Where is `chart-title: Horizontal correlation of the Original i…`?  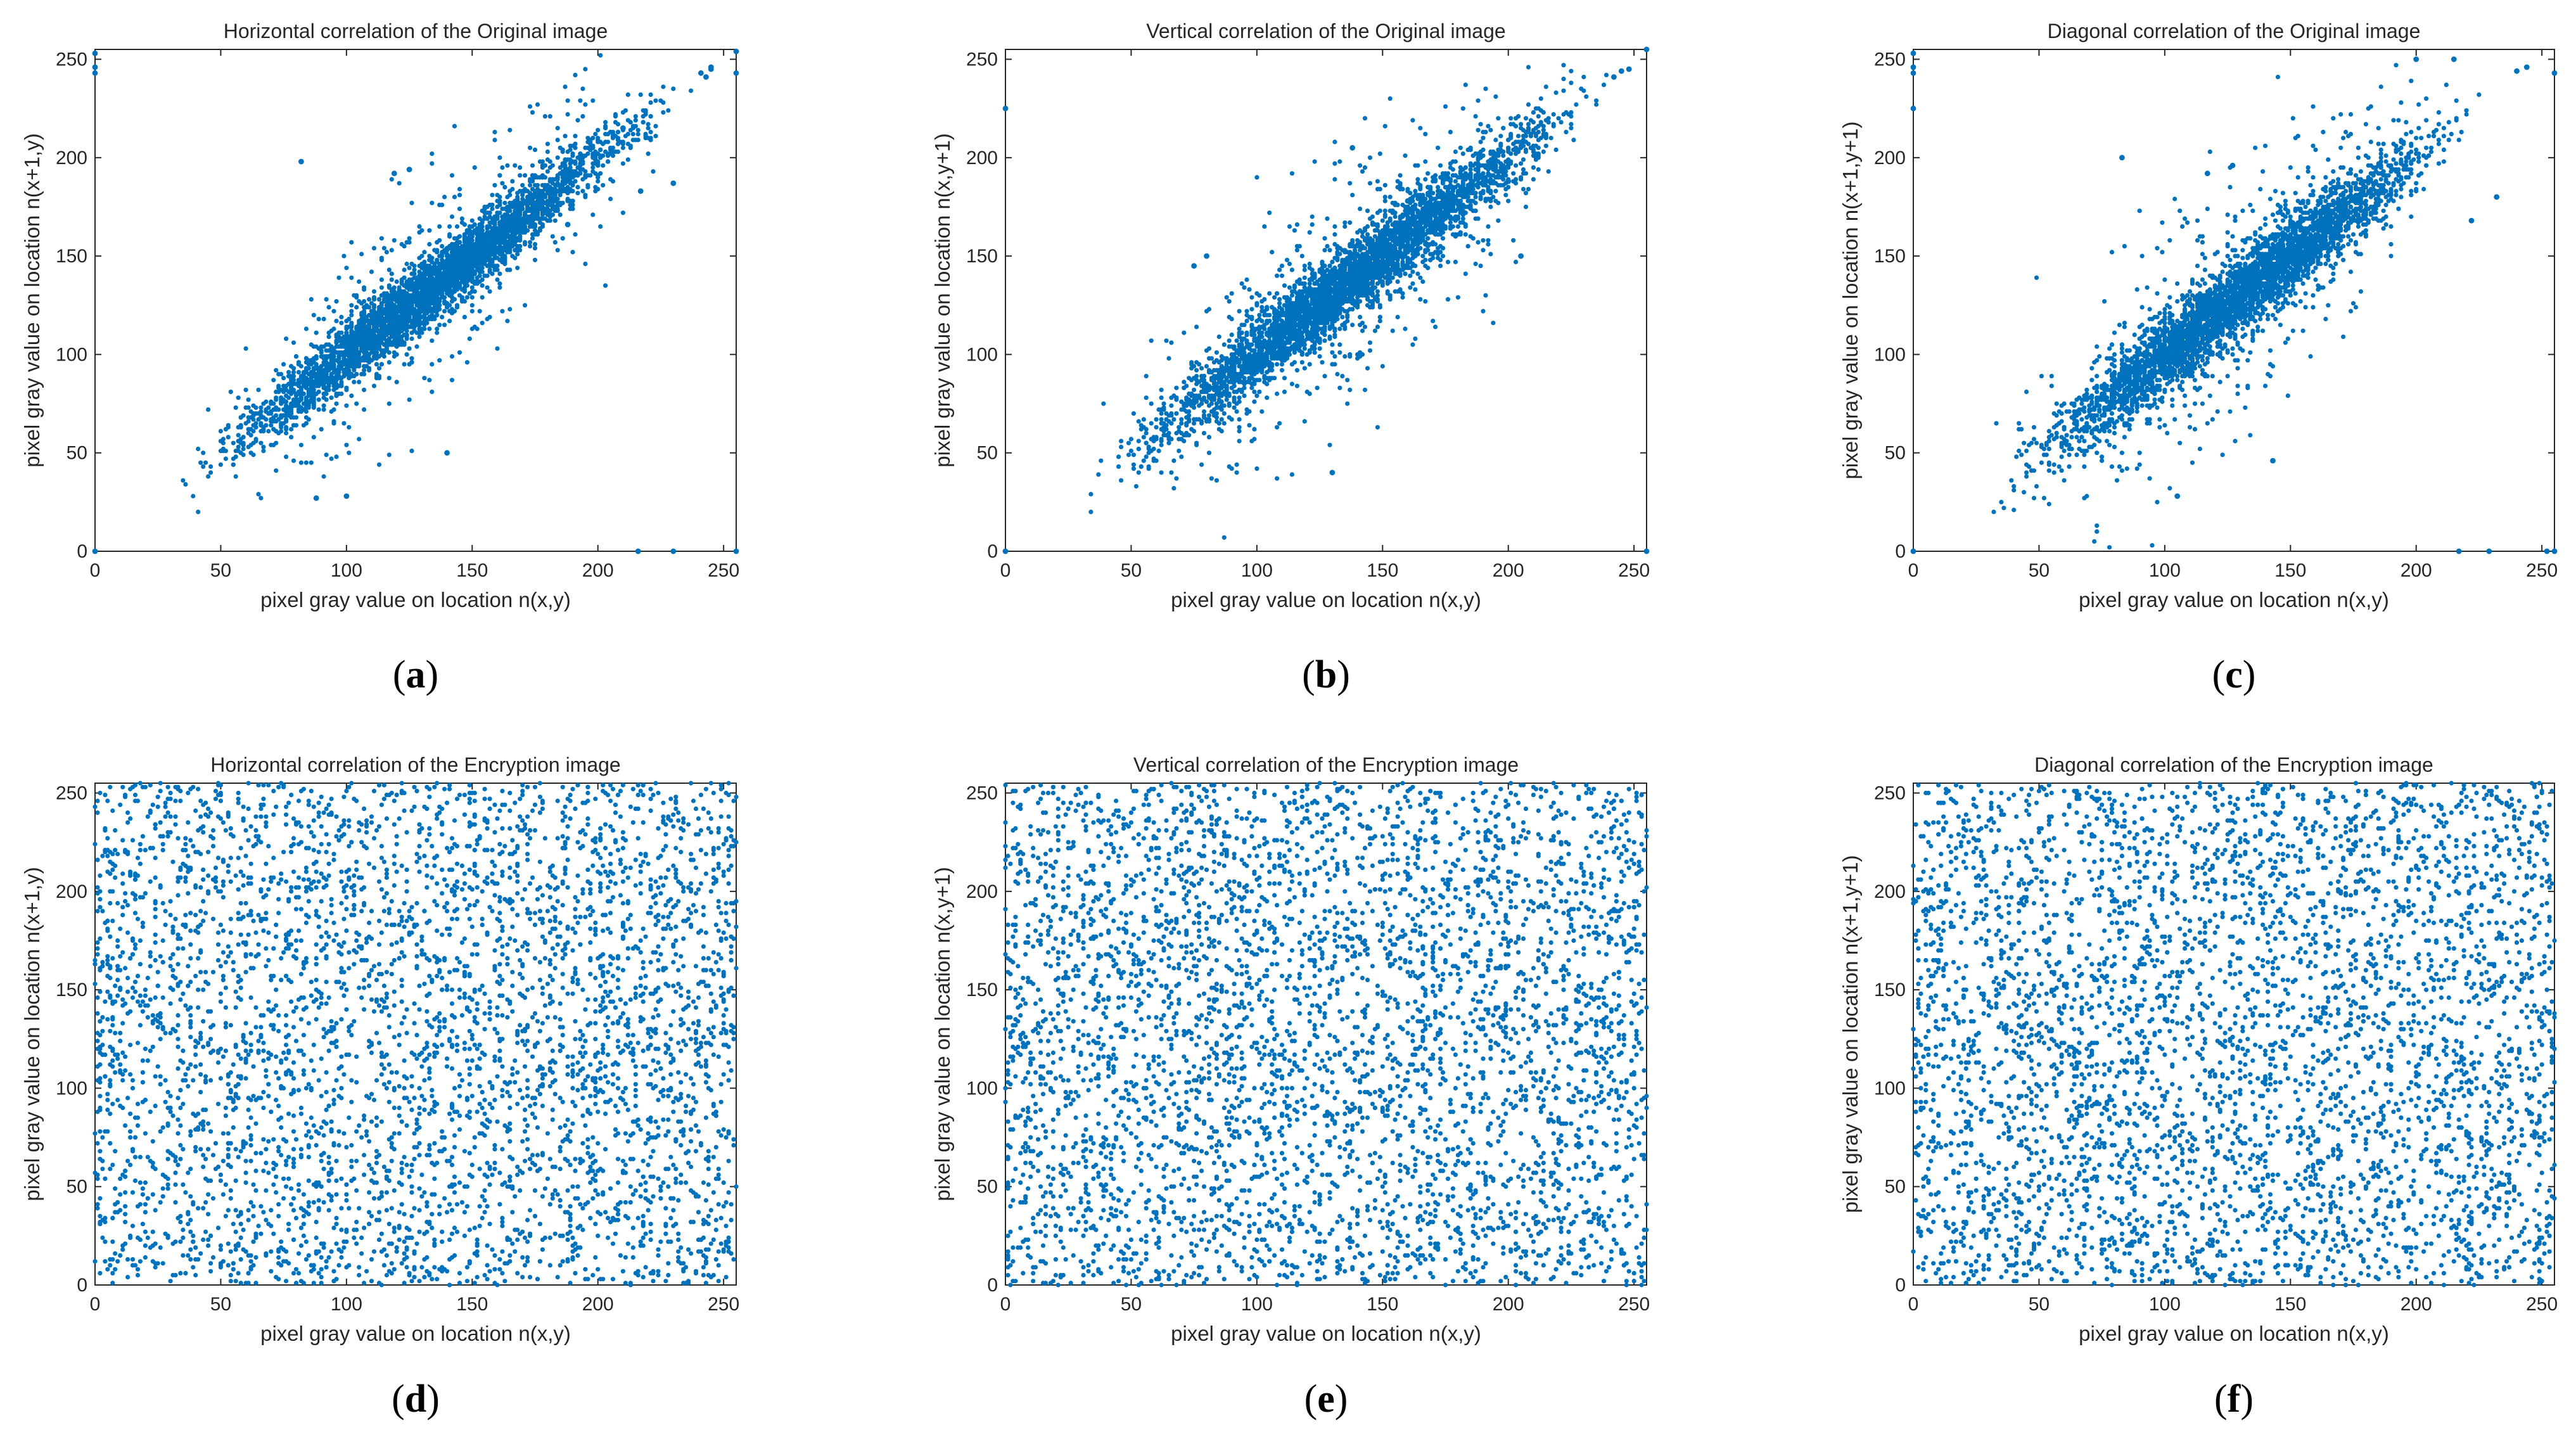
chart-title: Horizontal correlation of the Original i… is located at coordinates (416, 31).